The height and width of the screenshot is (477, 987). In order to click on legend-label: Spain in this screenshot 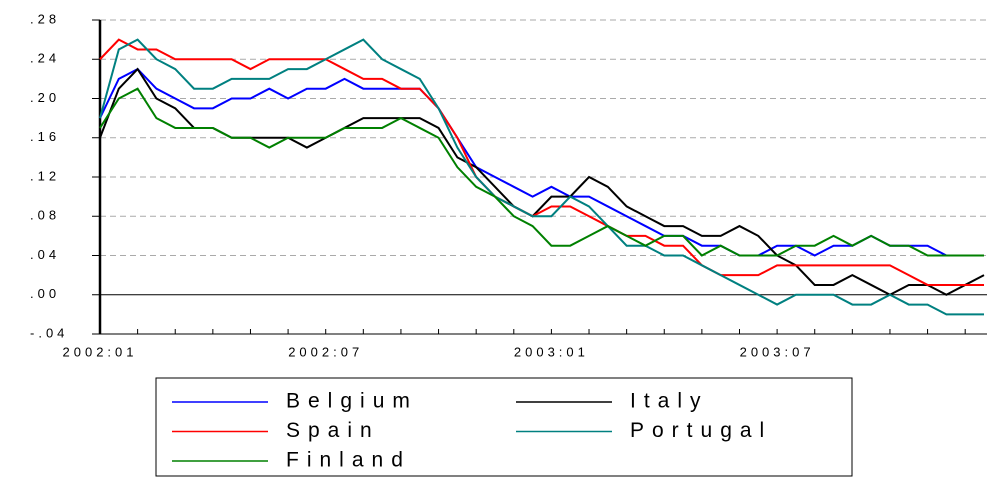, I will do `click(333, 430)`.